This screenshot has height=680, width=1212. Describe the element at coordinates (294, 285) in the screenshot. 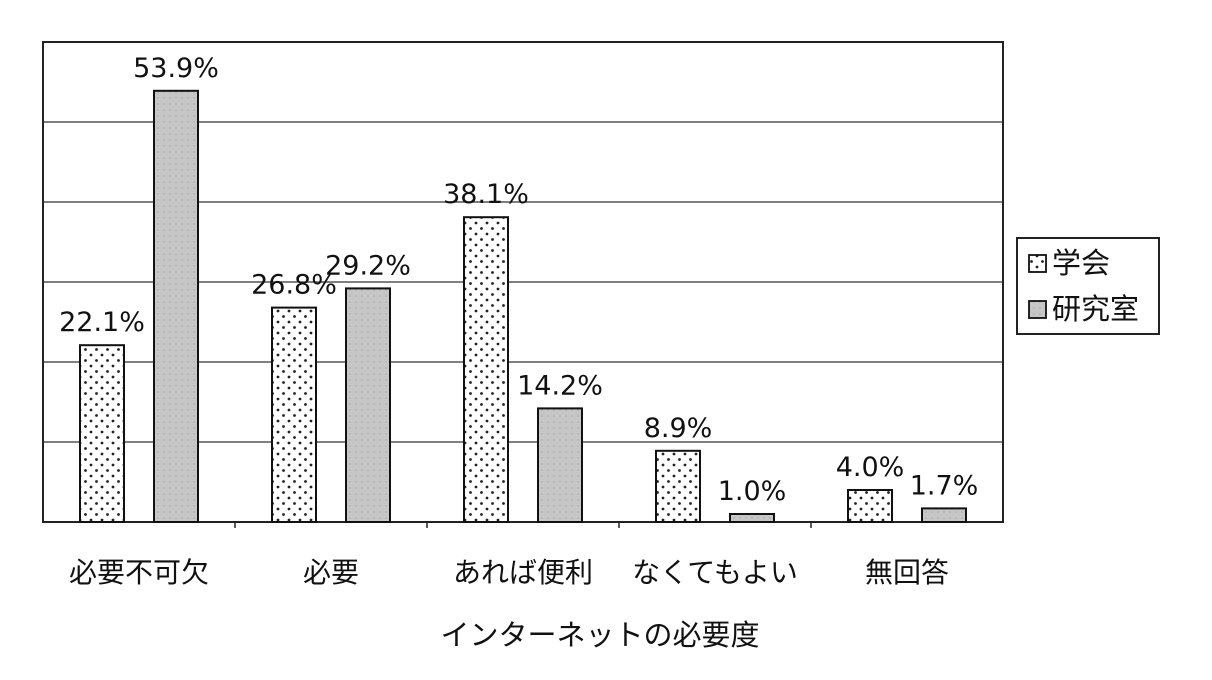

I see `data-label: 26.8%` at that location.